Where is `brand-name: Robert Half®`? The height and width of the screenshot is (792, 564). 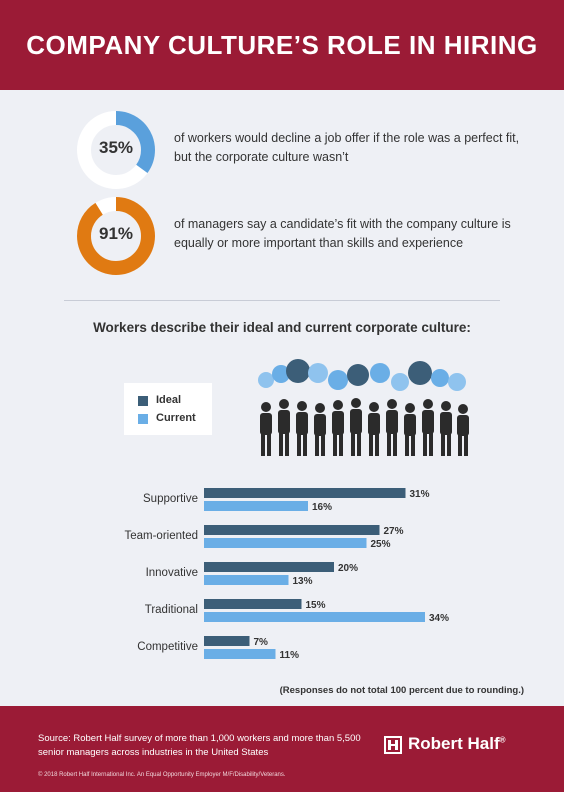 brand-name: Robert Half® is located at coordinates (457, 744).